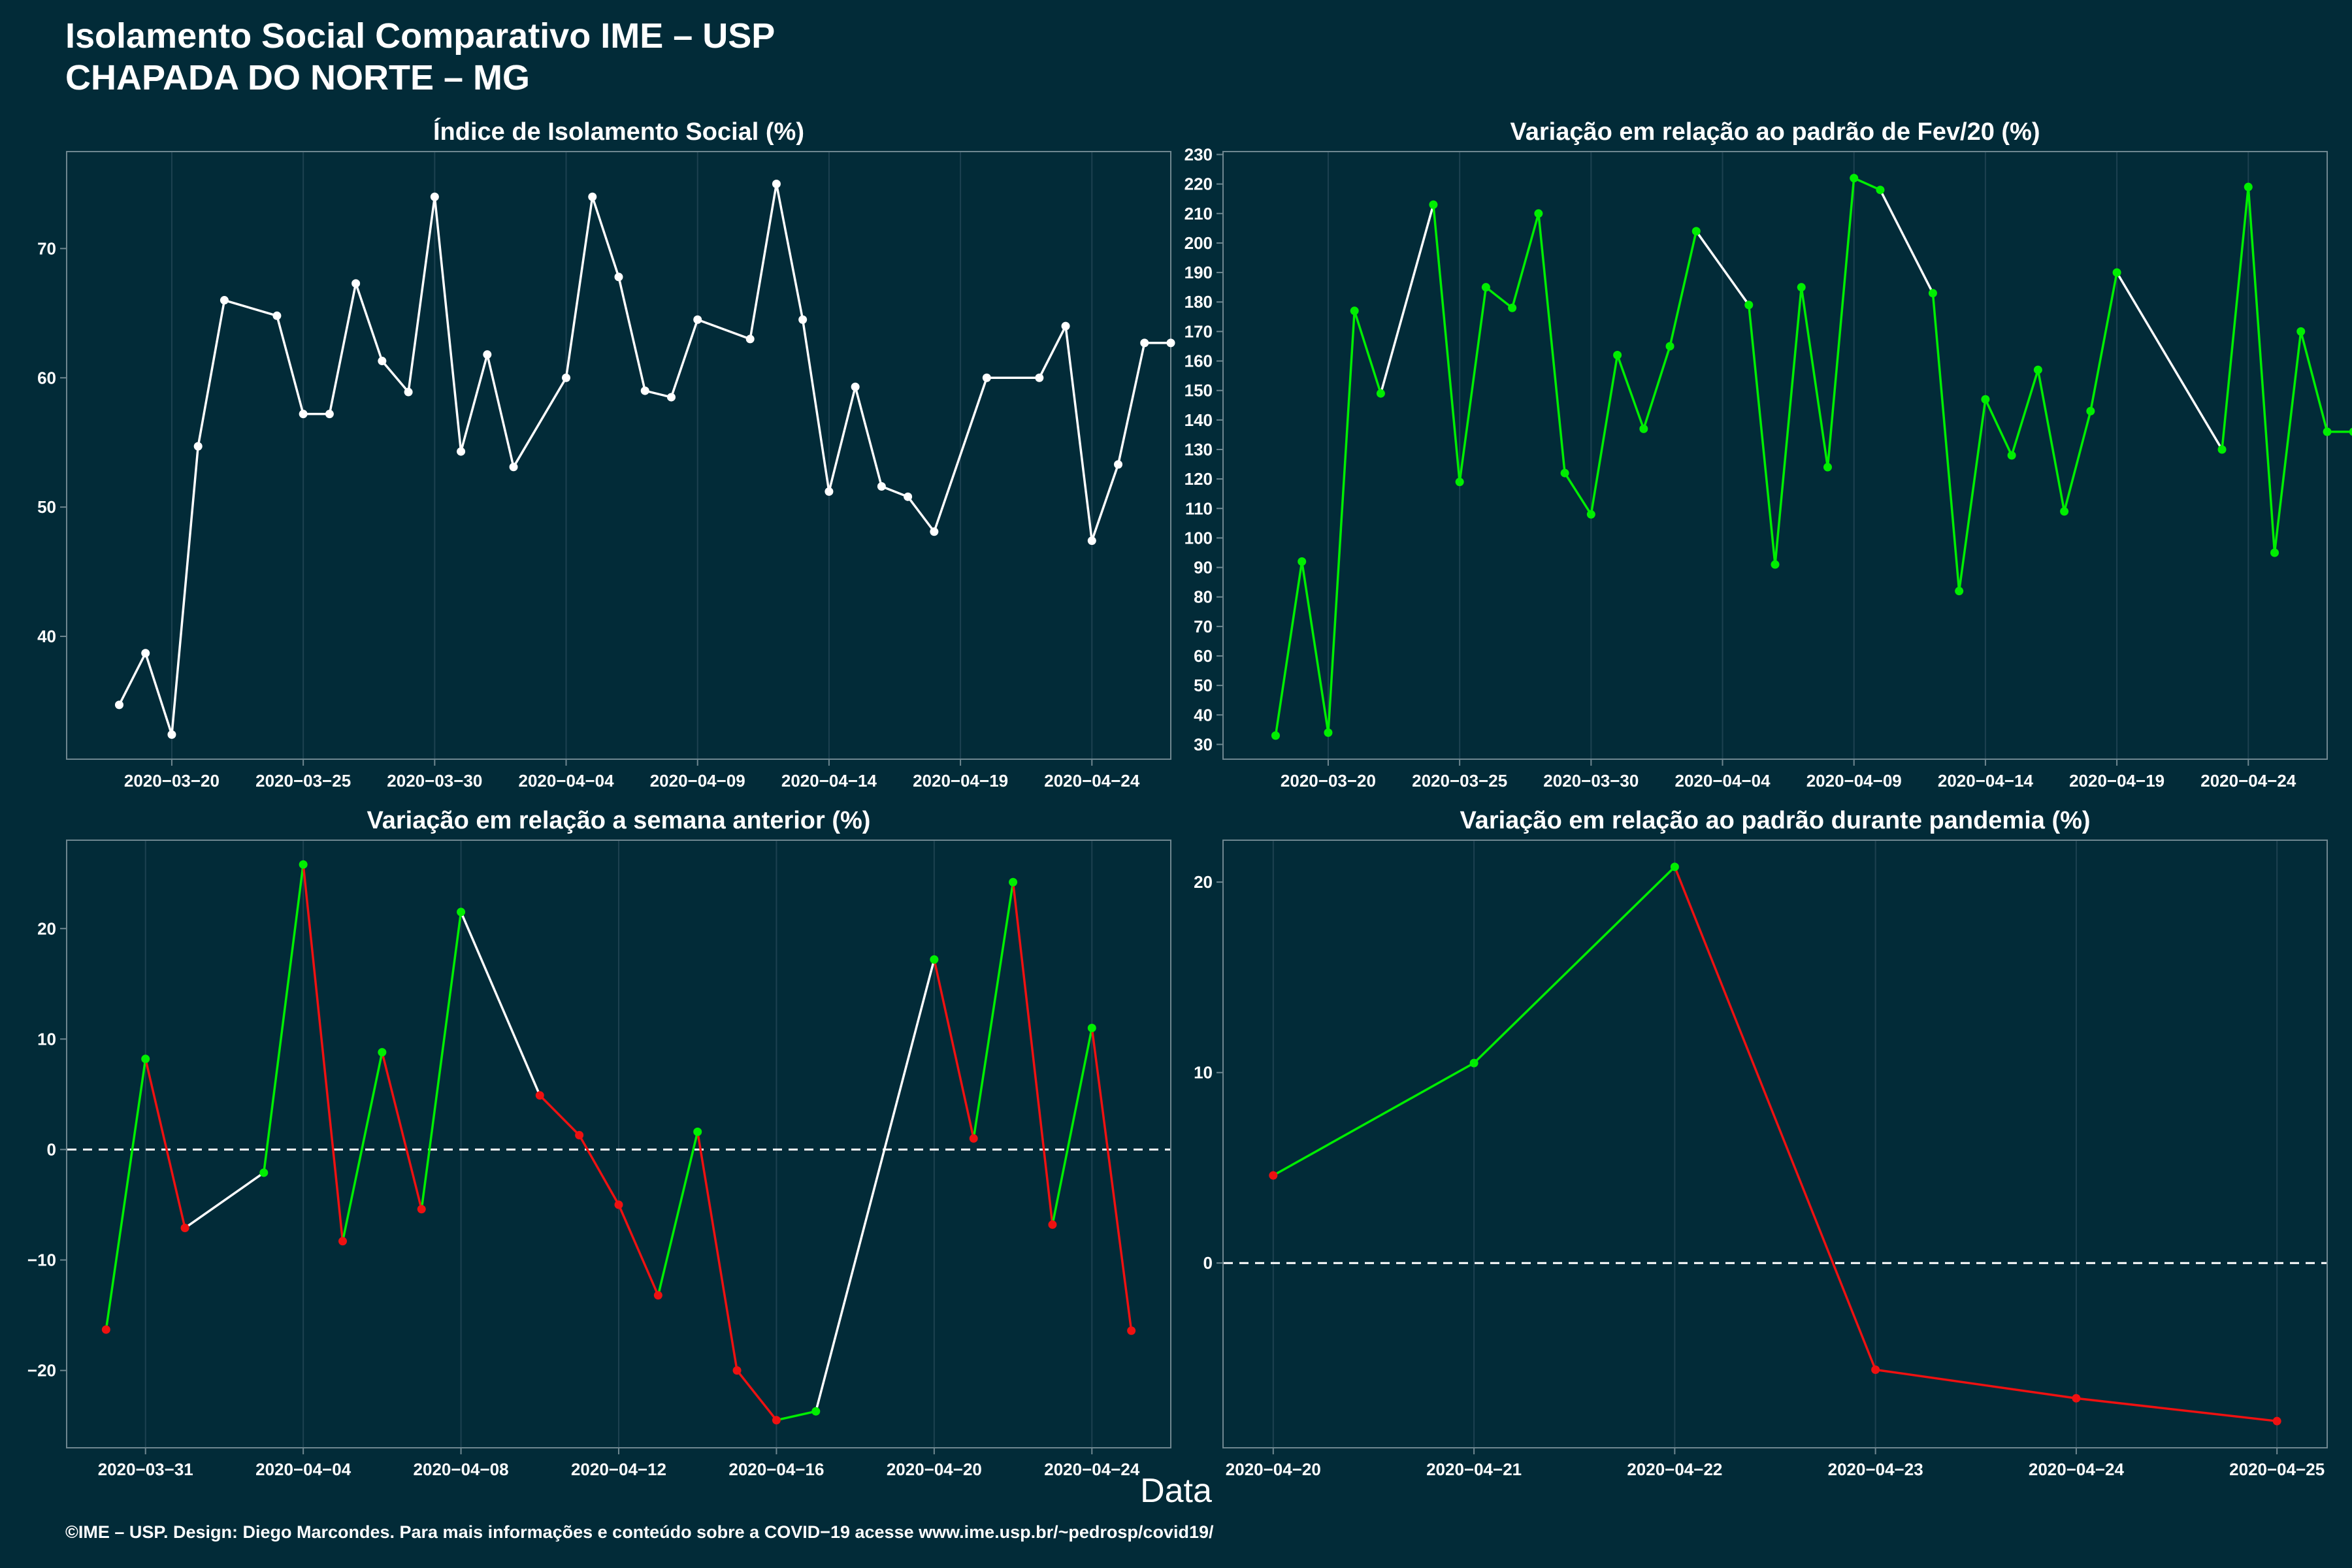 This screenshot has width=2352, height=1568. Describe the element at coordinates (1198, 361) in the screenshot. I see `y-tick-label: 160` at that location.